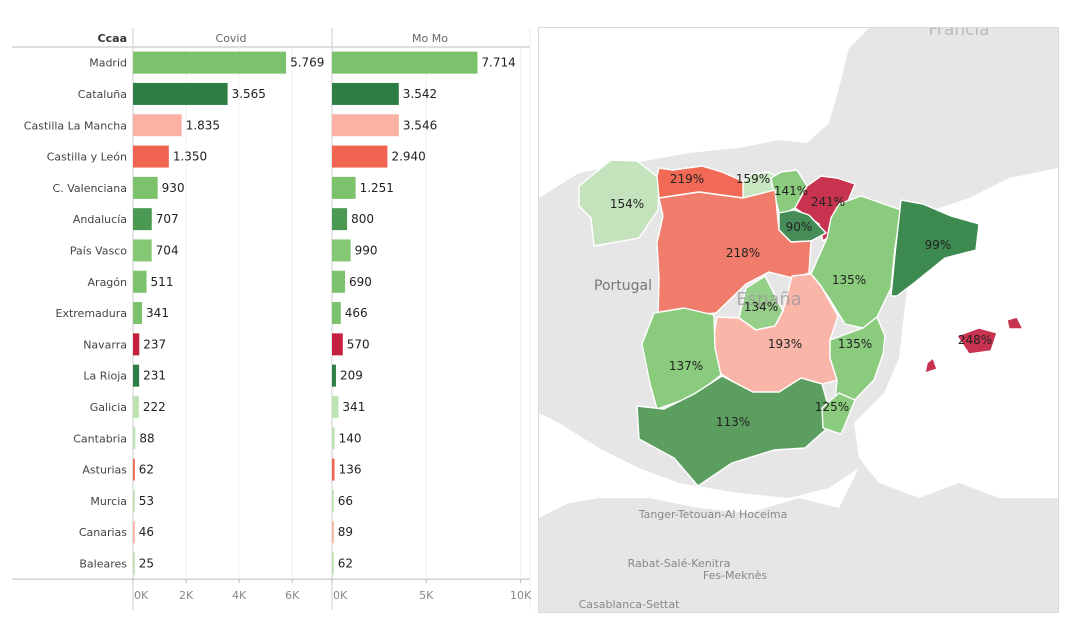 Image resolution: width=1069 pixels, height=624 pixels. What do you see at coordinates (345, 501) in the screenshot?
I see `momo-value-label: 66` at bounding box center [345, 501].